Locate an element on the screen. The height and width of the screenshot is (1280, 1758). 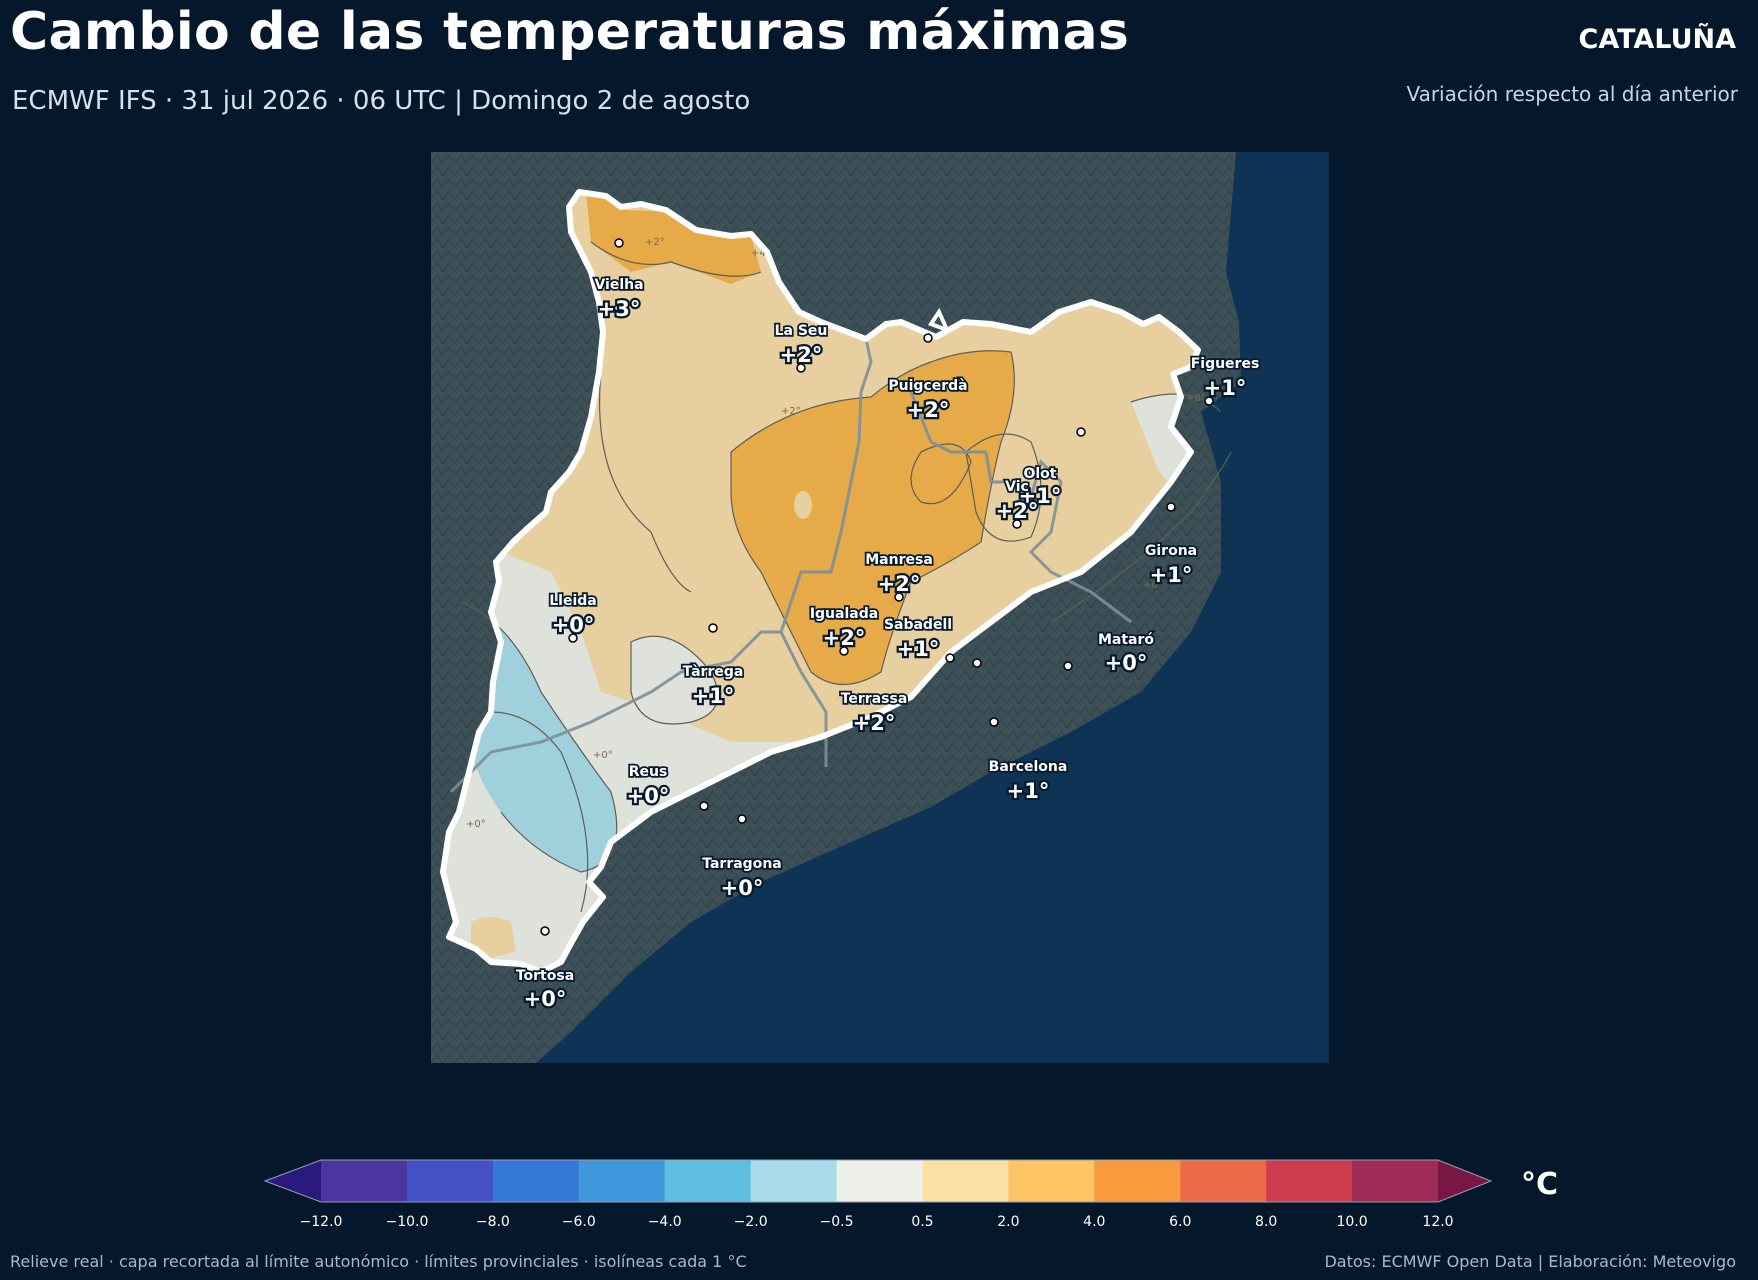
colorbar-outline is located at coordinates (878, 1181).